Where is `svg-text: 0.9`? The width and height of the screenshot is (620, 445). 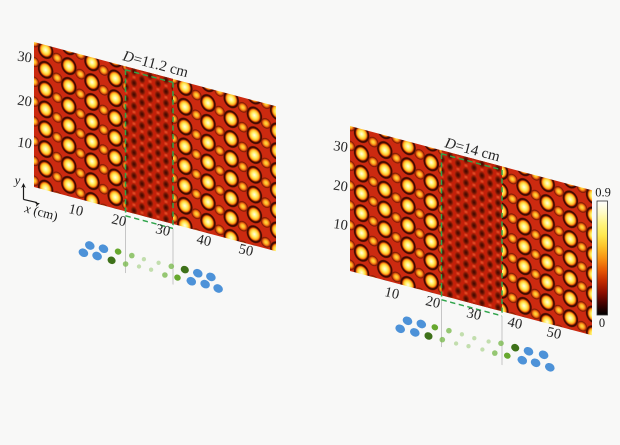 svg-text: 0.9 is located at coordinates (603, 193).